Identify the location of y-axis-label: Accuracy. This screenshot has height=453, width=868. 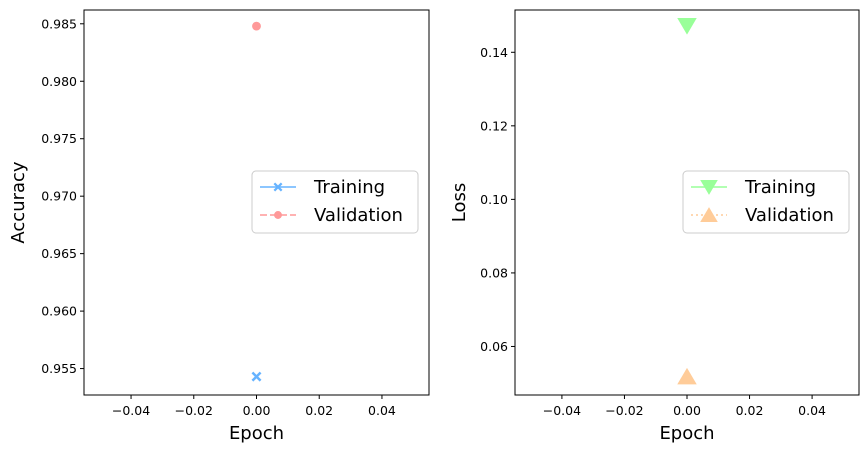
(18, 202).